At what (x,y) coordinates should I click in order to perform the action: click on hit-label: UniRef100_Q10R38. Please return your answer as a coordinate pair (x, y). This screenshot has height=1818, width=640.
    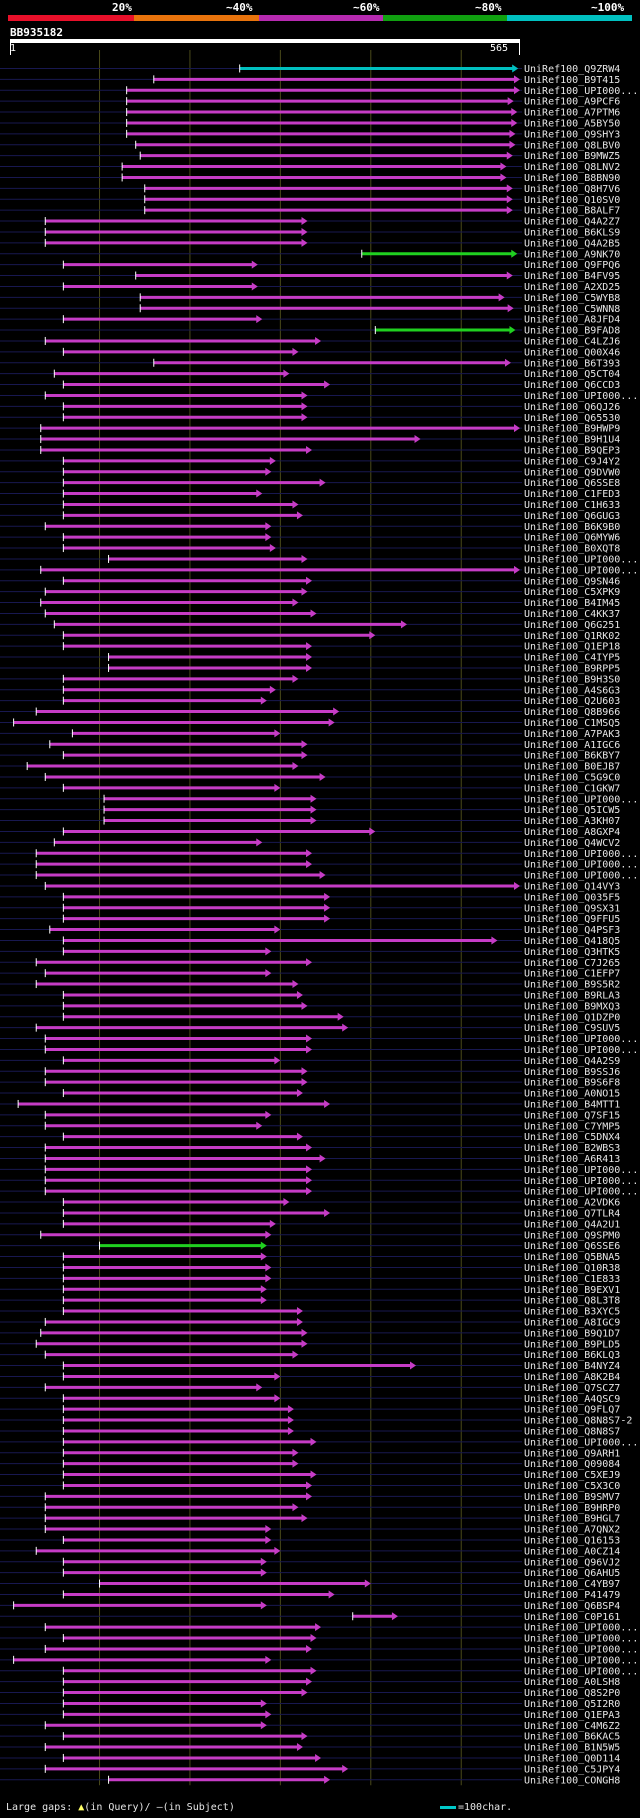
    Looking at the image, I should click on (572, 1268).